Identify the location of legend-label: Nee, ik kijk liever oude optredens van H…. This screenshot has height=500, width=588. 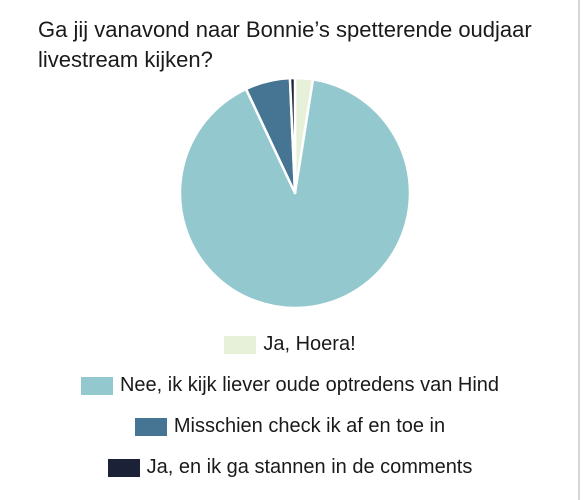
(309, 385).